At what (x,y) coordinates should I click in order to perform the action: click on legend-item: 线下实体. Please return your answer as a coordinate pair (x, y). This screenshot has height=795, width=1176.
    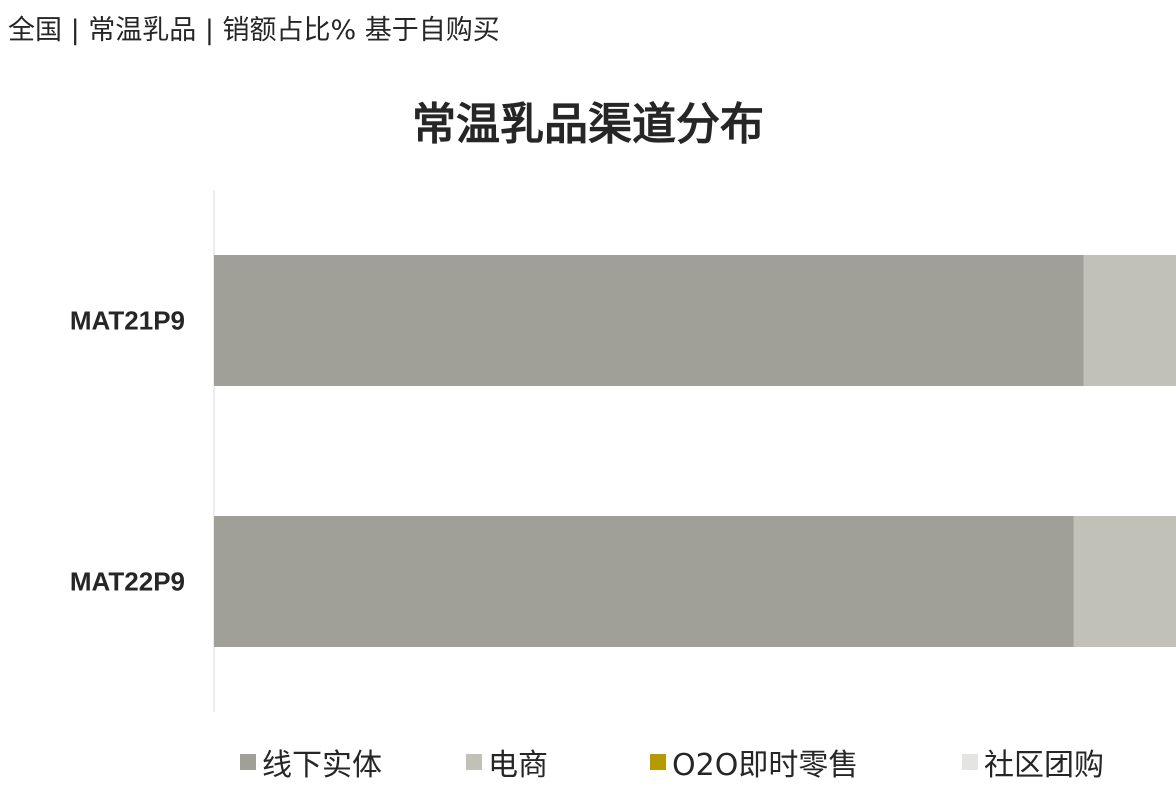
    Looking at the image, I should click on (311, 762).